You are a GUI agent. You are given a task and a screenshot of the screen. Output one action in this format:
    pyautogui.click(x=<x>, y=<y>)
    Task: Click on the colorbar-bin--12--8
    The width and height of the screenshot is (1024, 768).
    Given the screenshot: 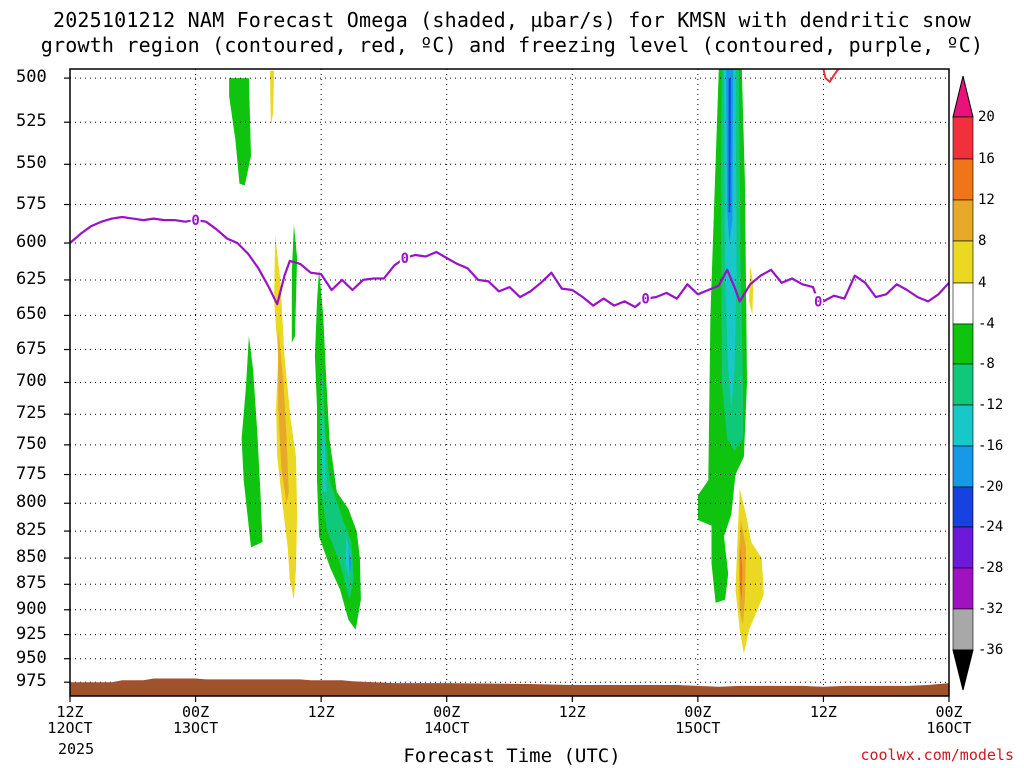 What is the action you would take?
    pyautogui.click(x=963, y=384)
    